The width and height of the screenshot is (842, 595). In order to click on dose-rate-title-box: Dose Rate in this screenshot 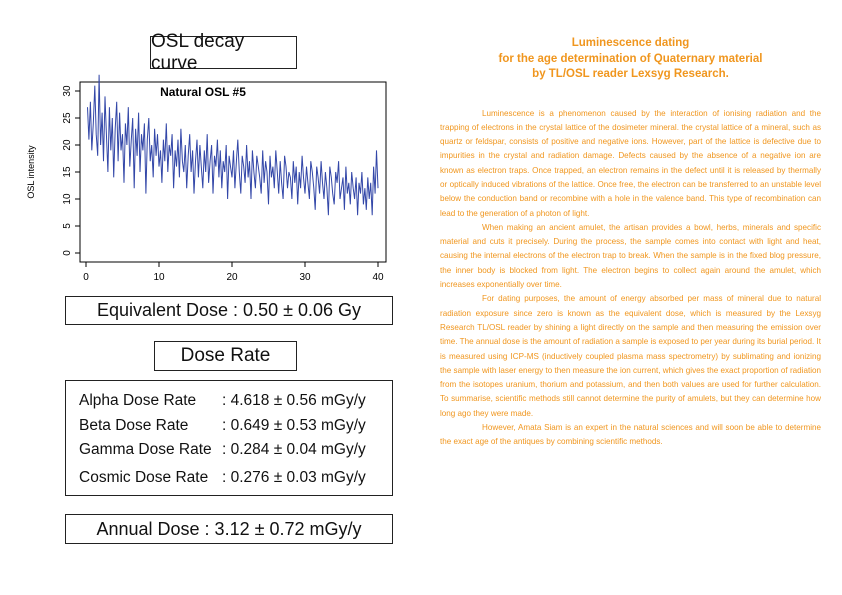, I will do `click(225, 356)`.